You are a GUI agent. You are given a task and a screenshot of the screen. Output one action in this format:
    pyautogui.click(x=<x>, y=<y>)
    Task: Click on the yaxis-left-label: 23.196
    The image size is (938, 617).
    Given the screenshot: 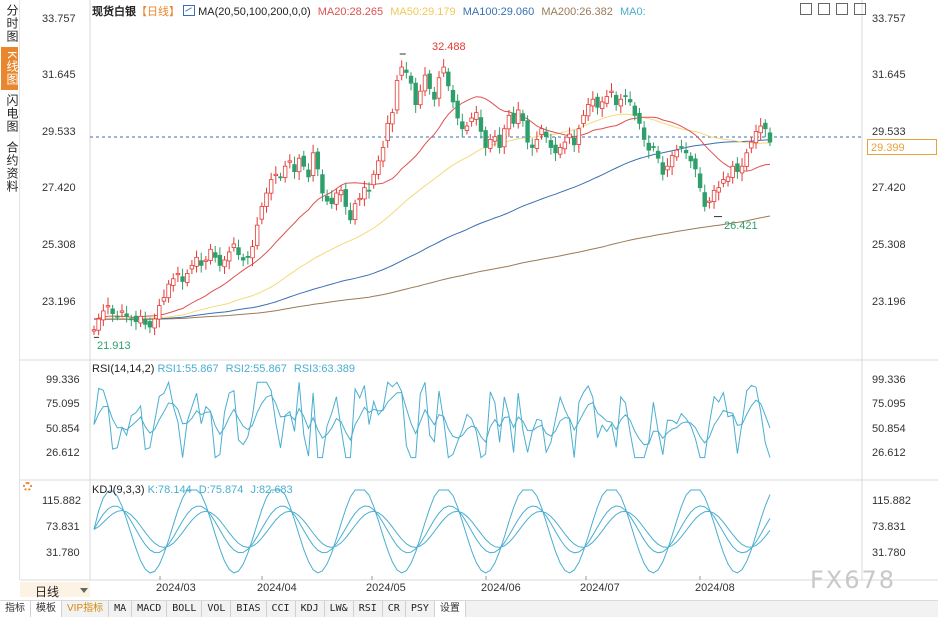 What is the action you would take?
    pyautogui.click(x=59, y=302)
    